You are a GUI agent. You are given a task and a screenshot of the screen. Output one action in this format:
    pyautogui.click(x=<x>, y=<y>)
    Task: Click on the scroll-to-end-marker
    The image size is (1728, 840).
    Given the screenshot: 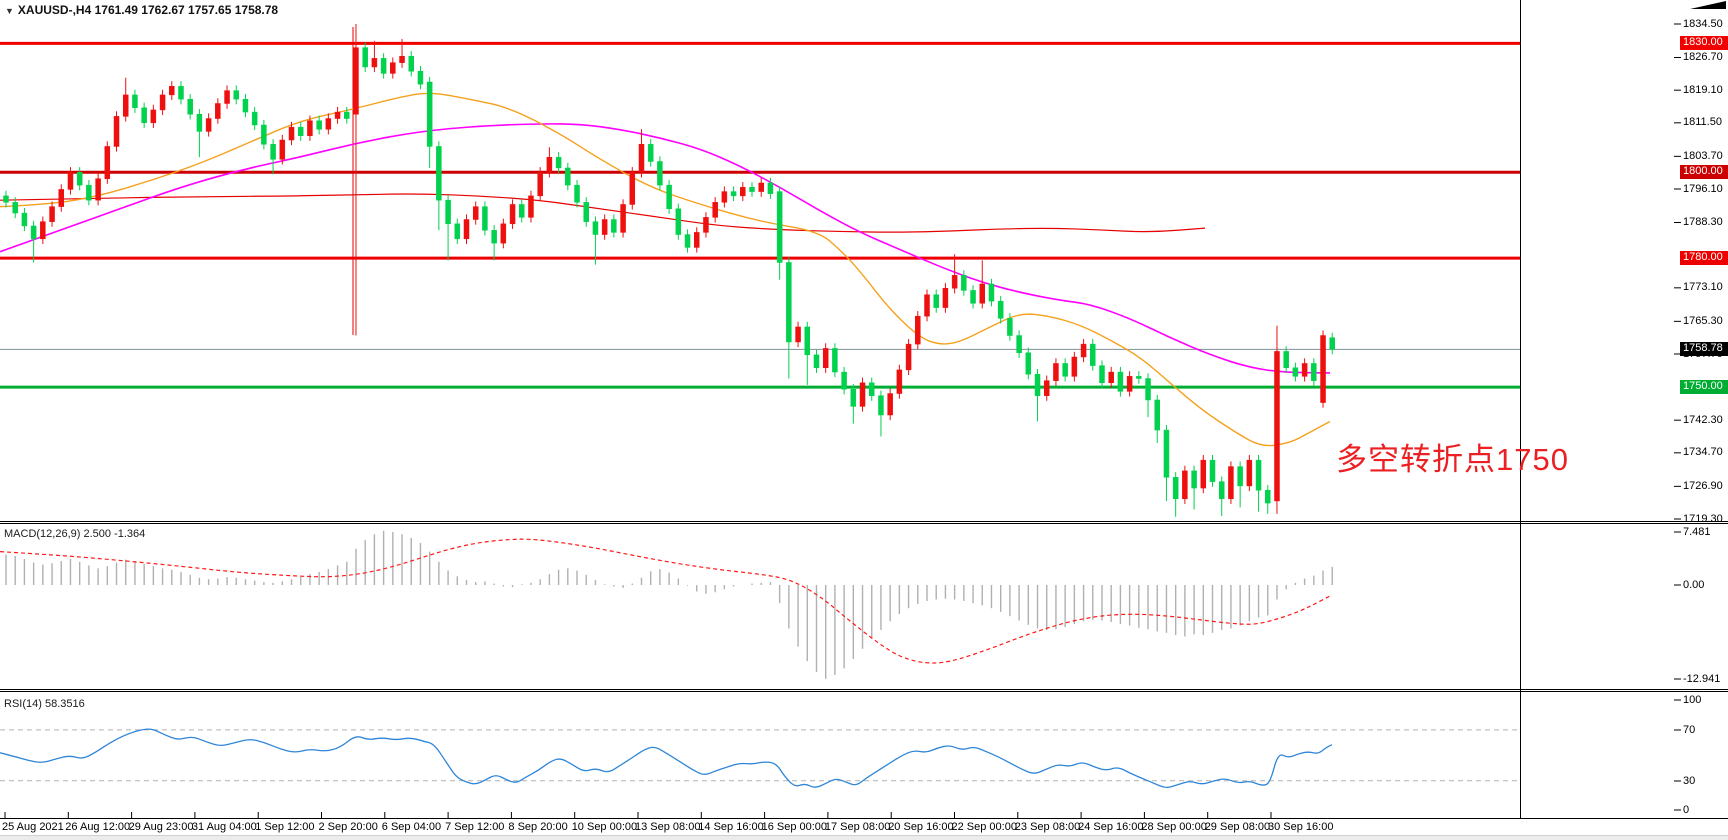 What is the action you would take?
    pyautogui.click(x=1708, y=5)
    